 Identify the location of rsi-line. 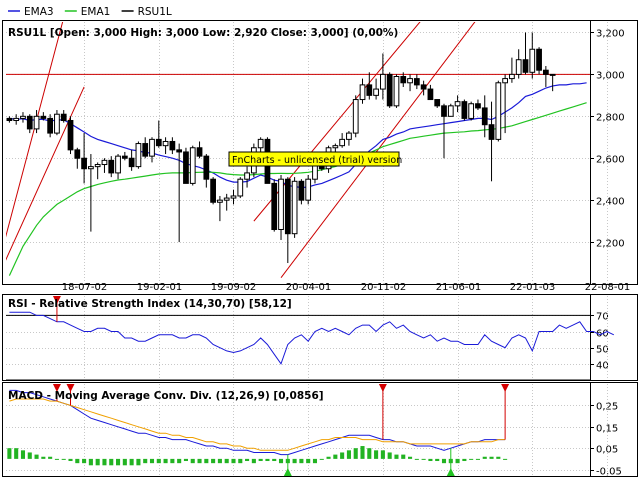
(312, 338).